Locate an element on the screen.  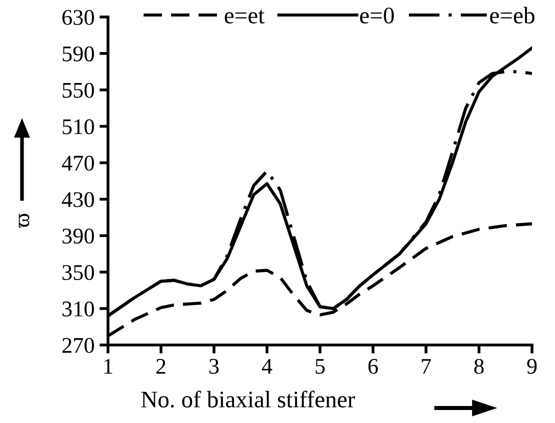
y-tick-label: 310 is located at coordinates (78, 308).